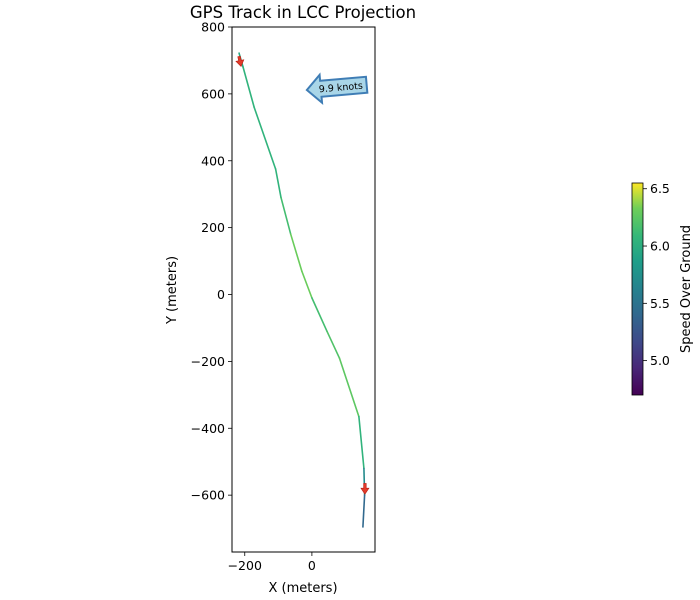  I want to click on speed-annotation-arrow, so click(337, 89).